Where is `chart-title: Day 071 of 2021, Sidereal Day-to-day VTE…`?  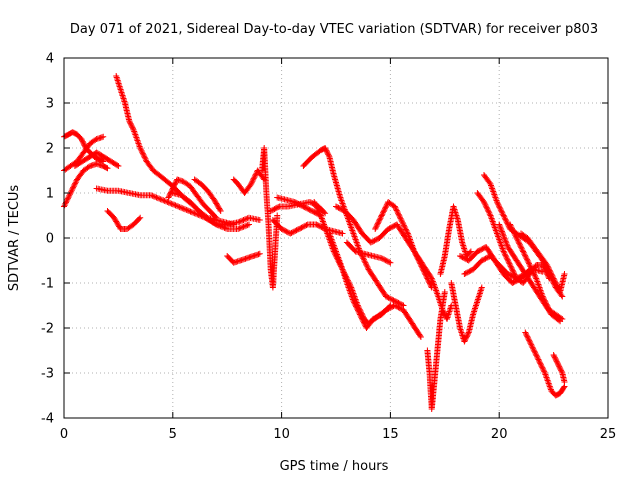 chart-title: Day 071 of 2021, Sidereal Day-to-day VTE… is located at coordinates (334, 29).